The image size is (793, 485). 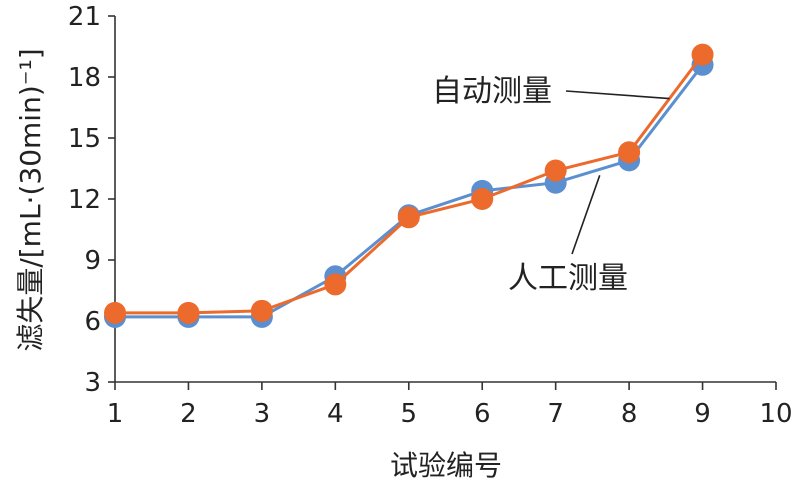 What do you see at coordinates (492, 91) in the screenshot?
I see `series-label-auto: 自动测量` at bounding box center [492, 91].